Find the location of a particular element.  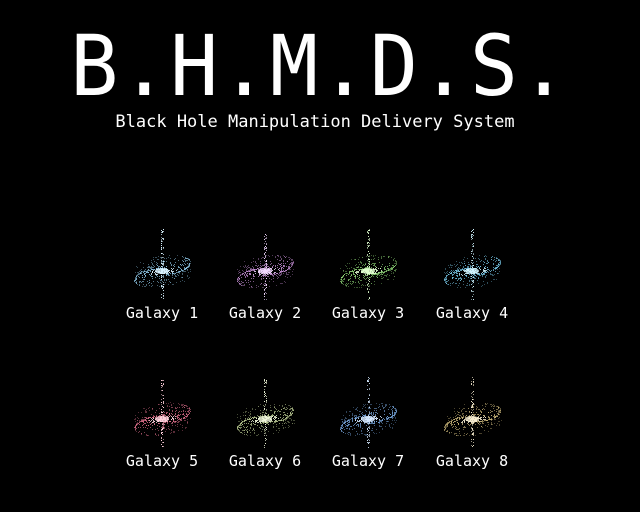

galaxy-8-icon is located at coordinates (473, 412).